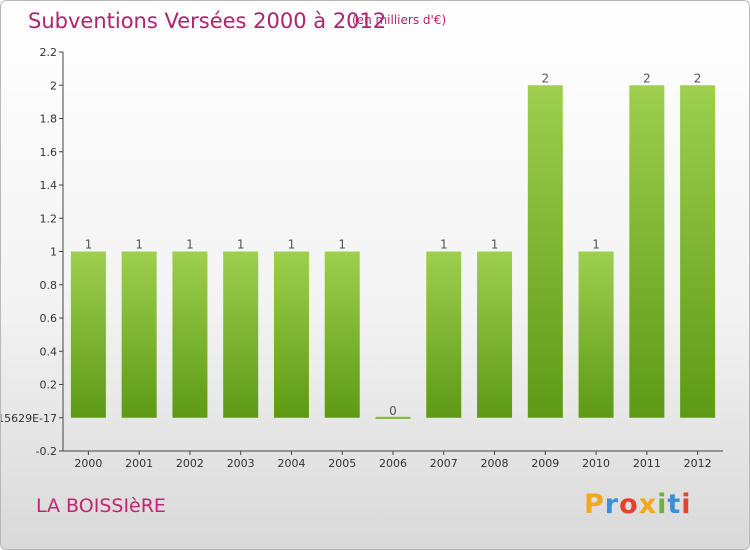 The image size is (750, 550). I want to click on y-tick-label: 1.6, so click(49, 152).